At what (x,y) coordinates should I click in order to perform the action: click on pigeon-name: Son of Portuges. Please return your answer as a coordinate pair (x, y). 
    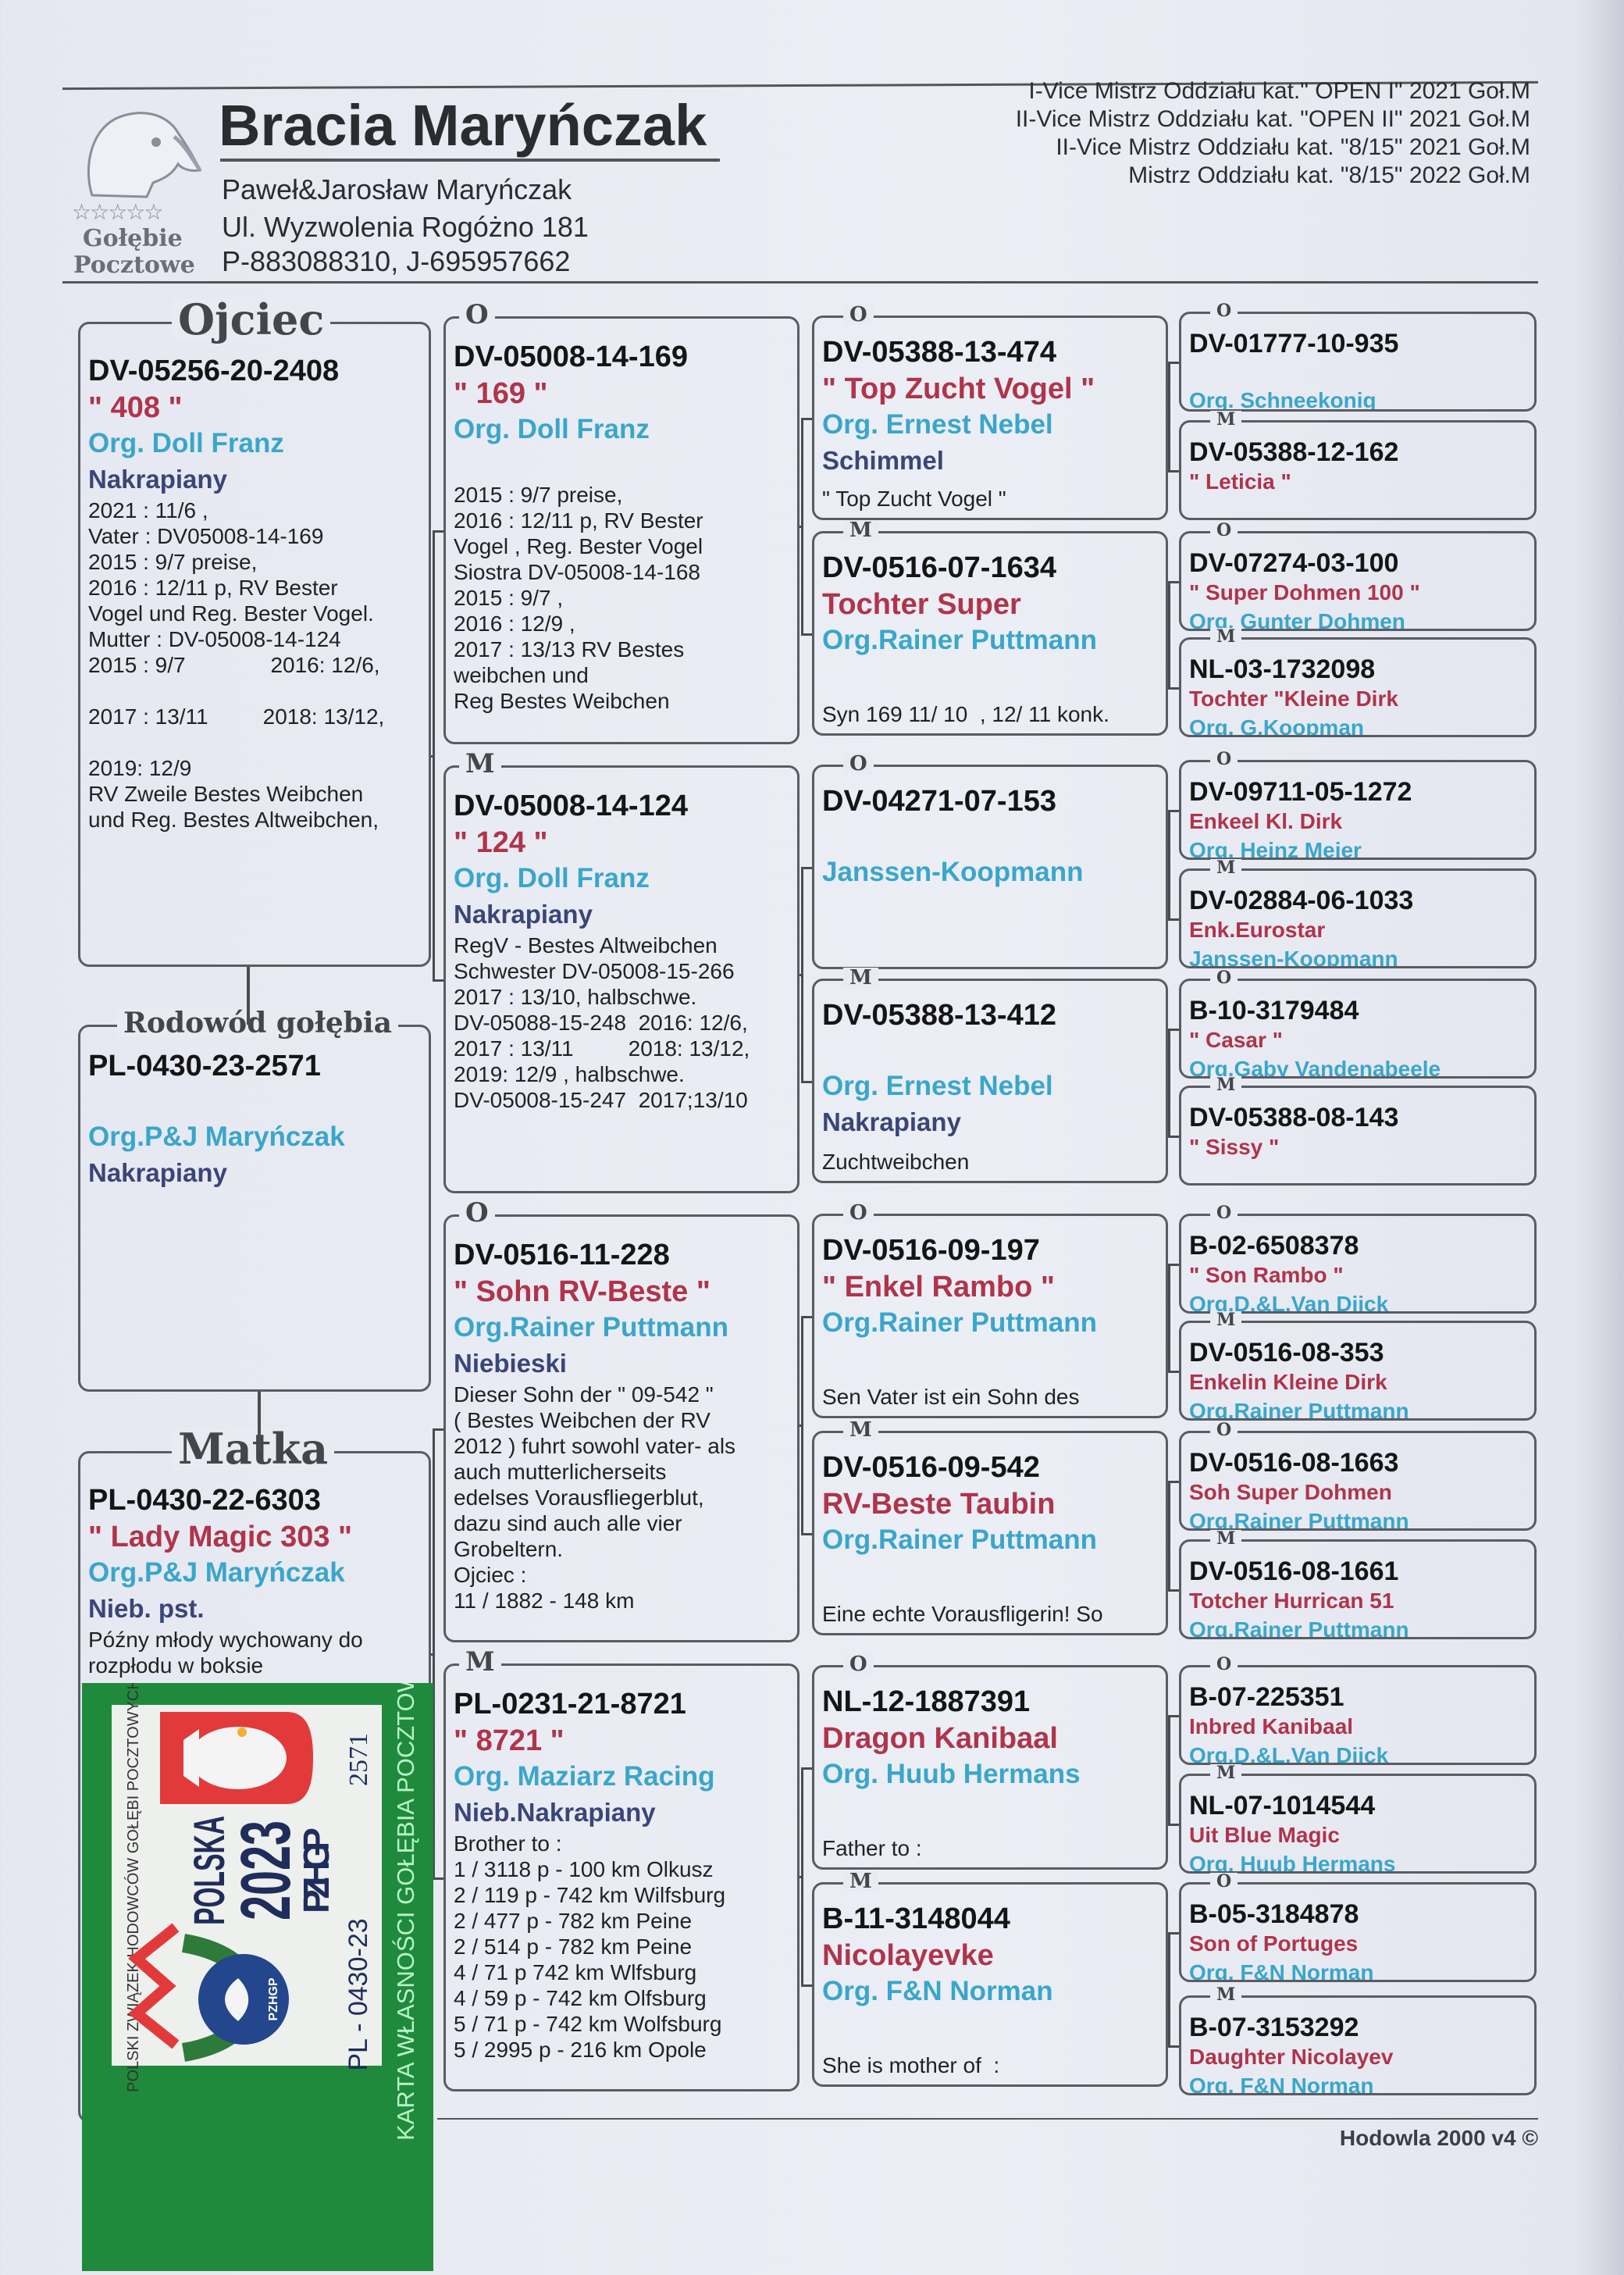
    Looking at the image, I should click on (1274, 1943).